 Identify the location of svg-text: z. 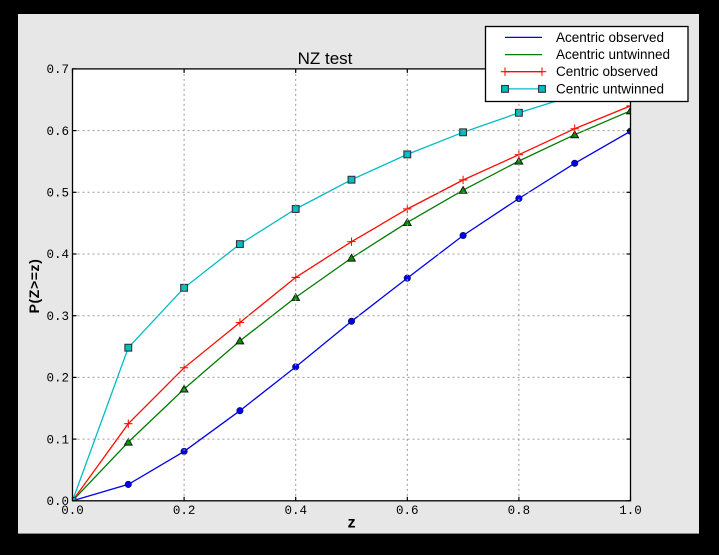
(352, 523).